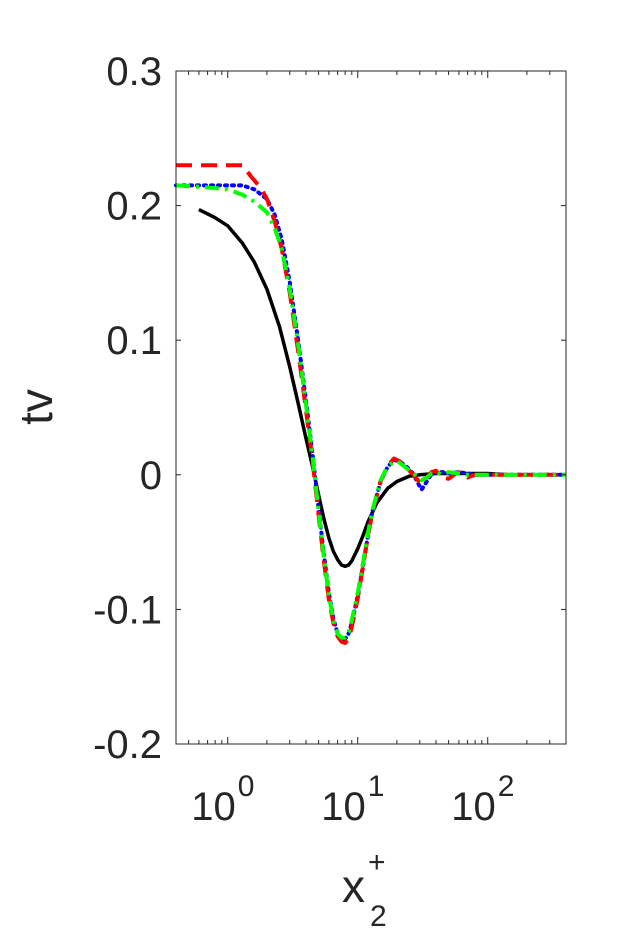 The width and height of the screenshot is (625, 938). I want to click on x-tick-label: 10 1, so click(352, 799).